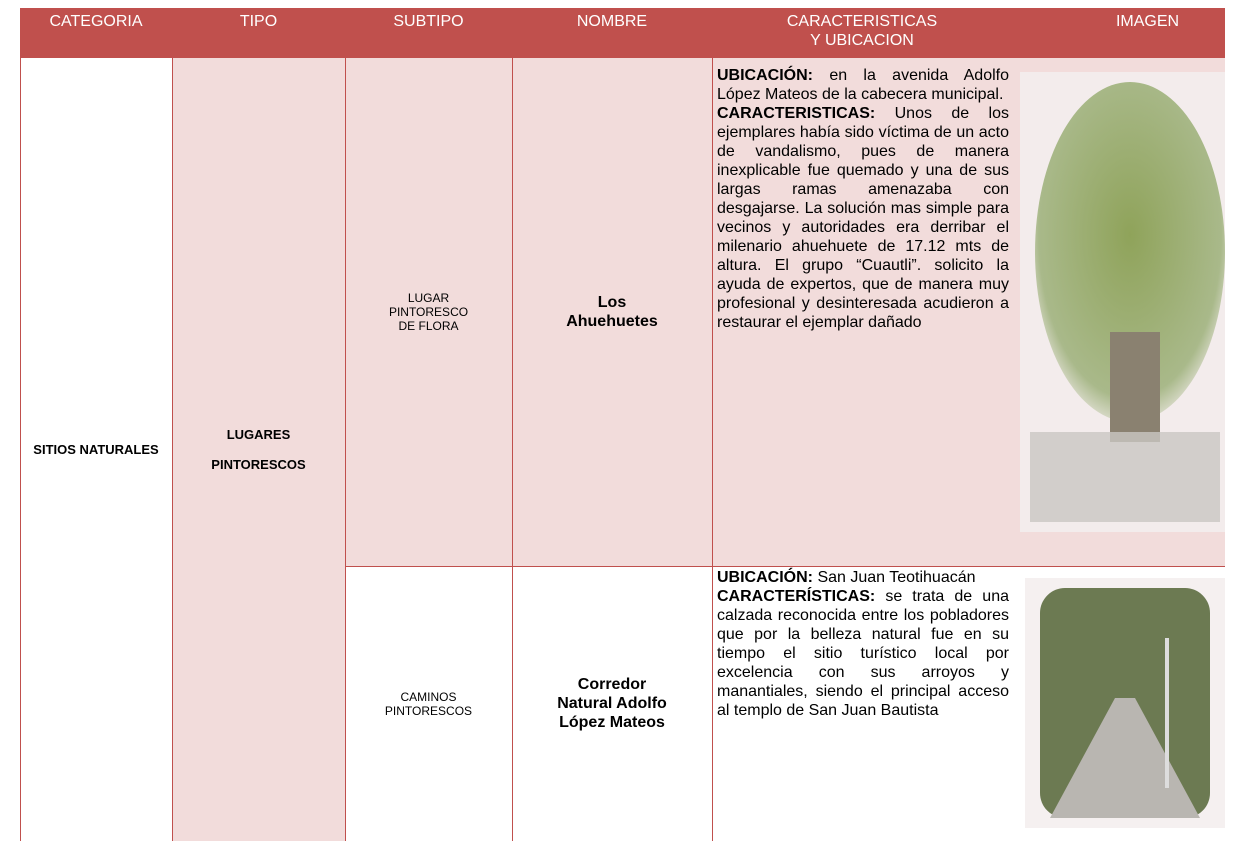 The width and height of the screenshot is (1241, 841). Describe the element at coordinates (1122, 302) in the screenshot. I see `tree-photo` at that location.